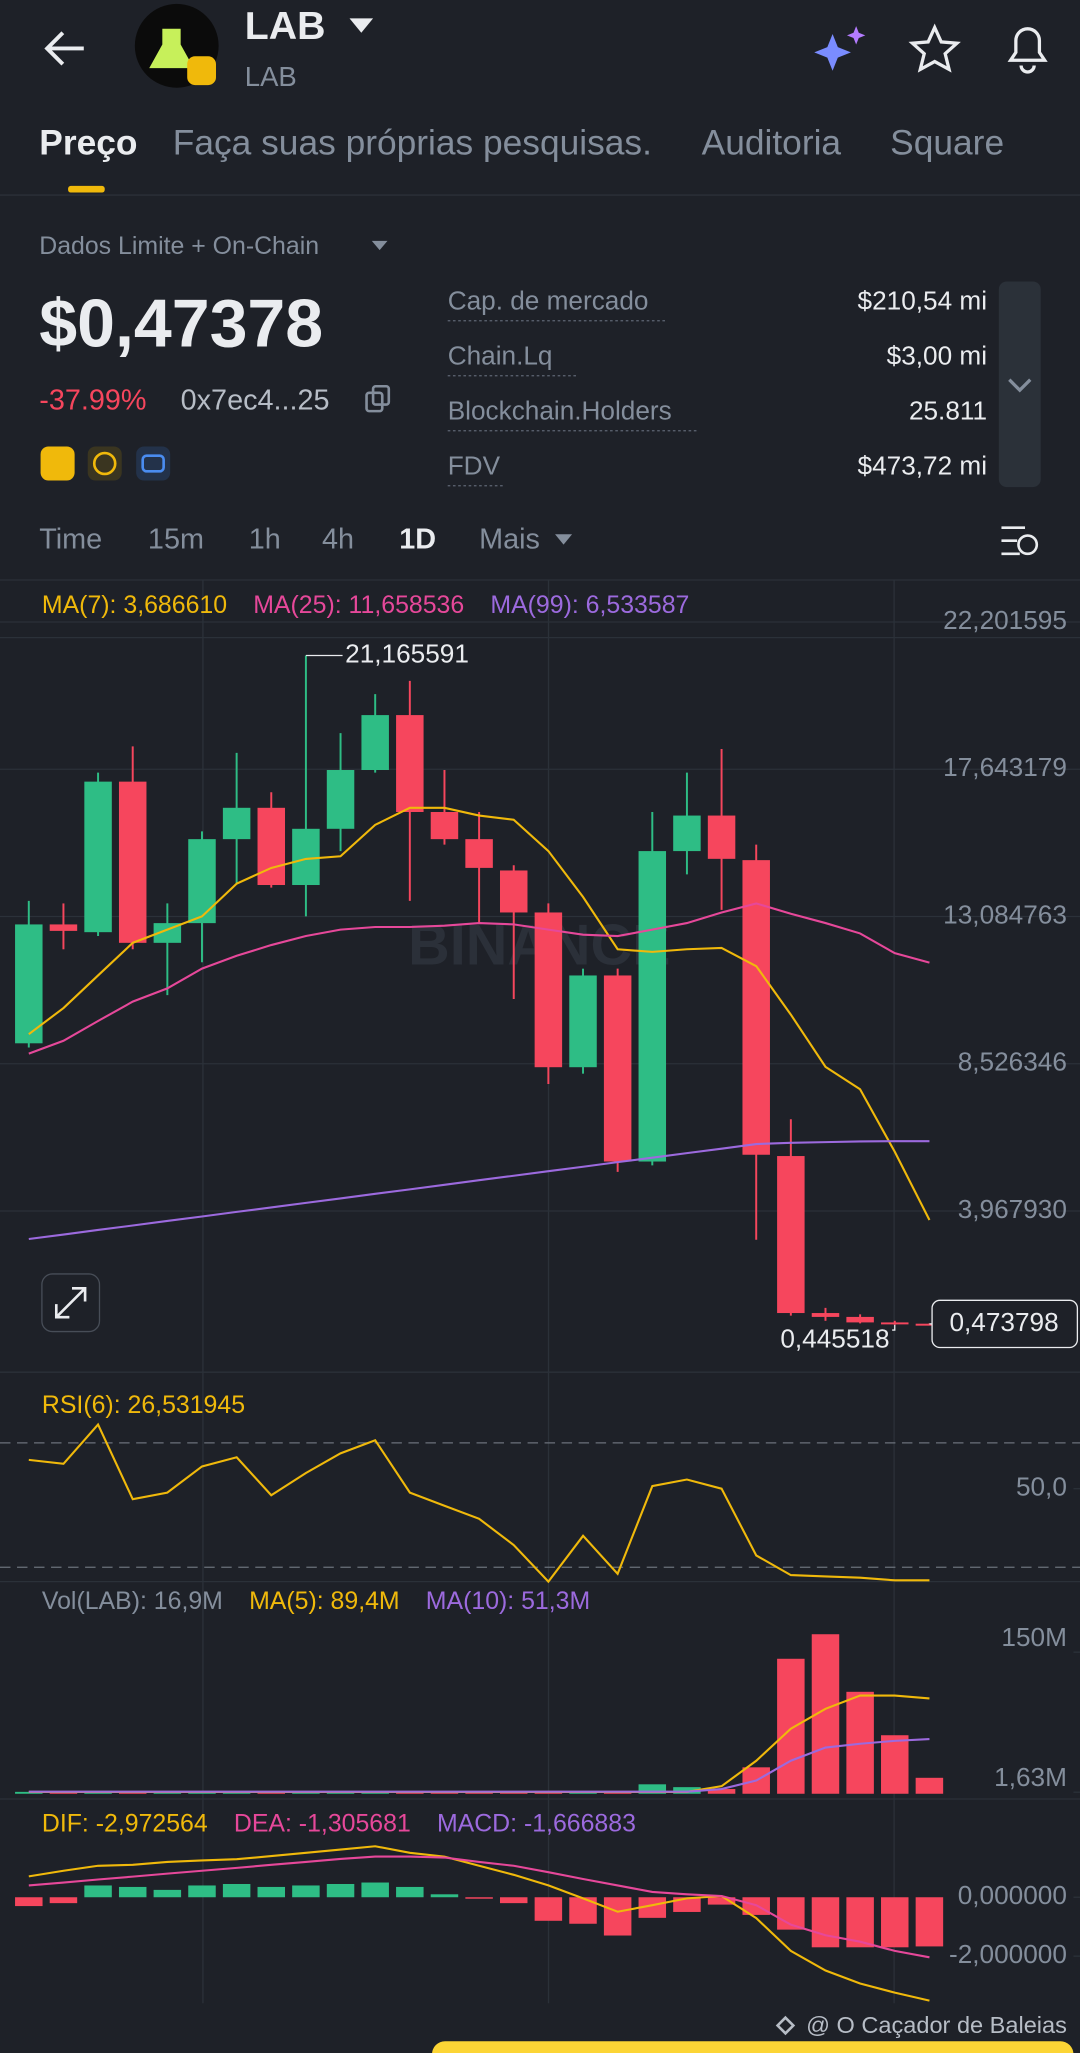 This screenshot has height=2053, width=1080. I want to click on chart-settings, so click(1013, 541).